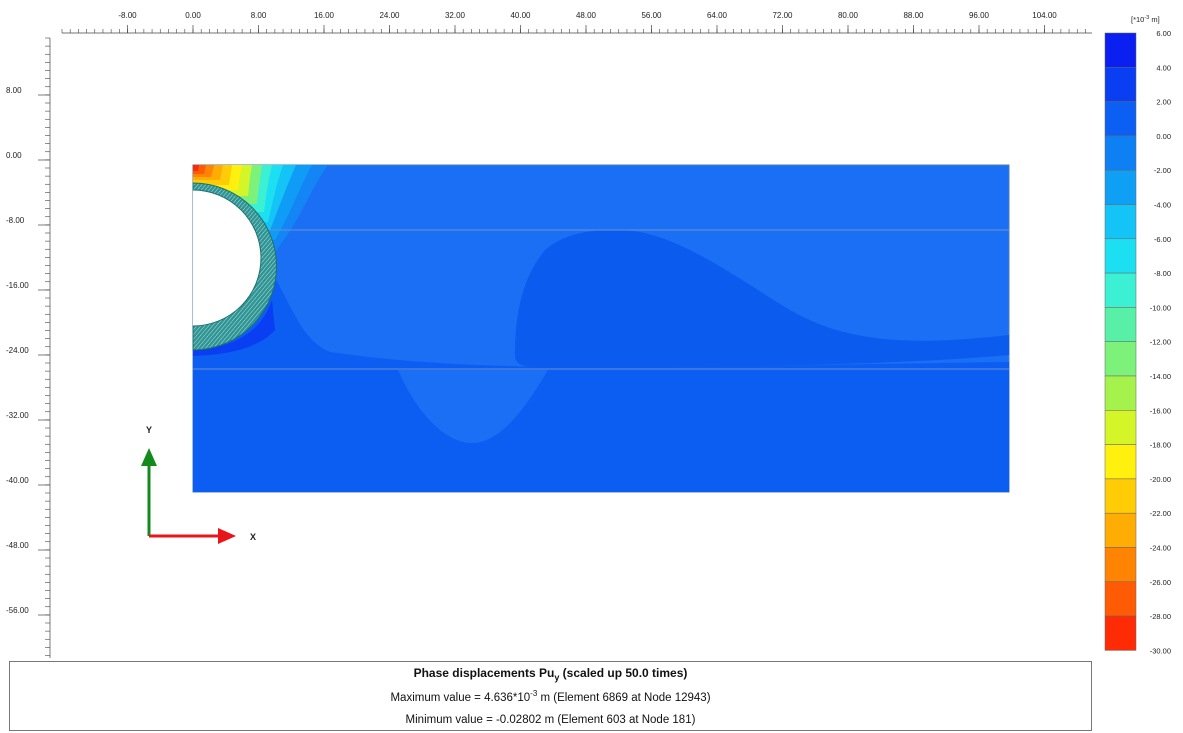 The height and width of the screenshot is (733, 1183). I want to click on tunnel-opening, so click(227, 258).